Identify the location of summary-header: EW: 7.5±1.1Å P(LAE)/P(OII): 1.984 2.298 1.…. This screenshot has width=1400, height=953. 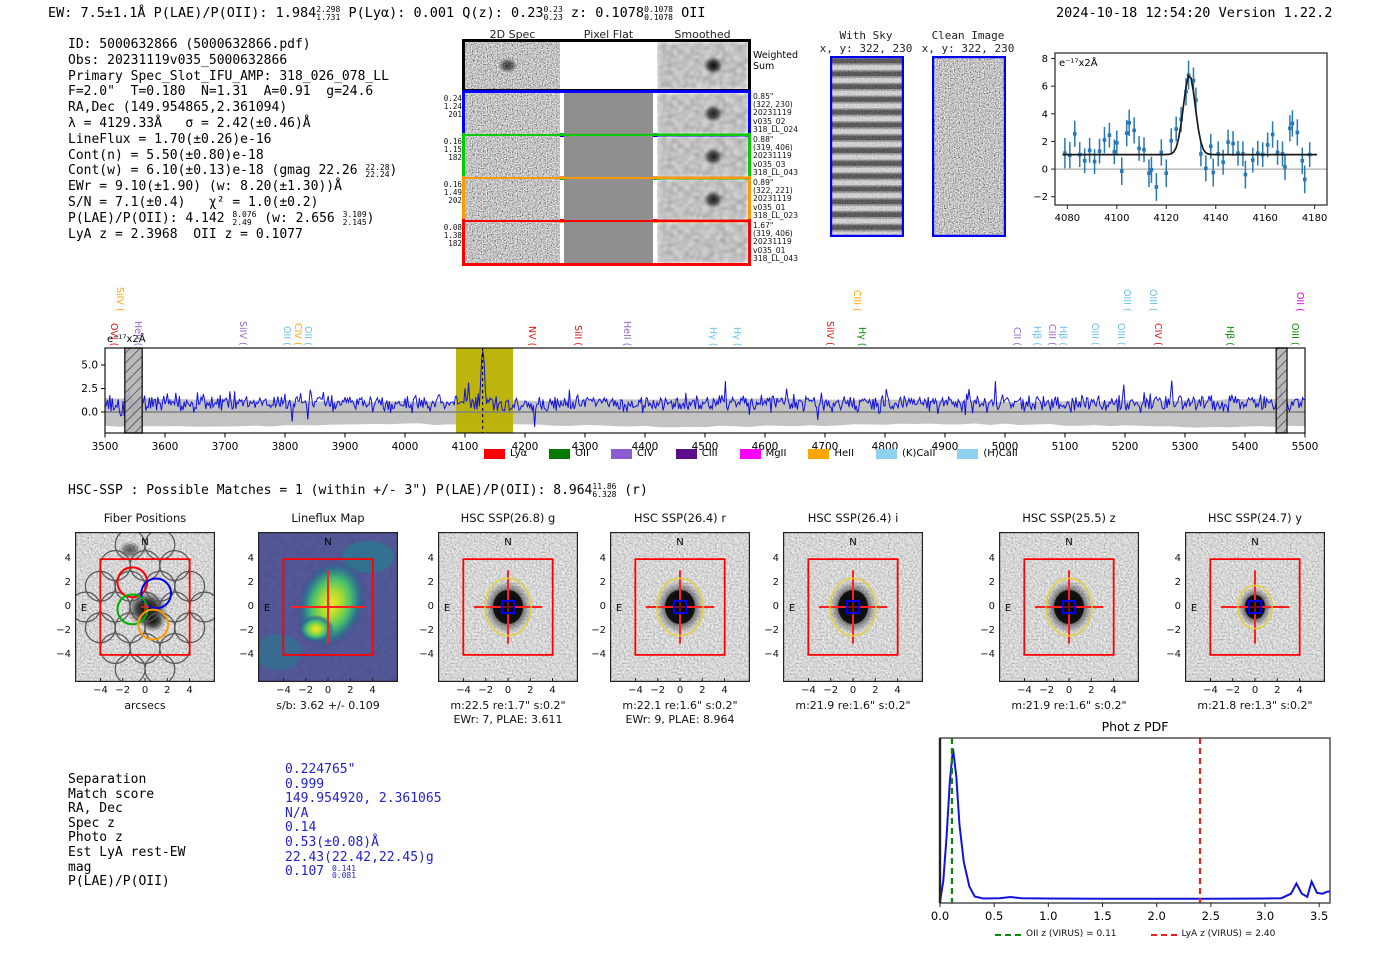
(377, 13).